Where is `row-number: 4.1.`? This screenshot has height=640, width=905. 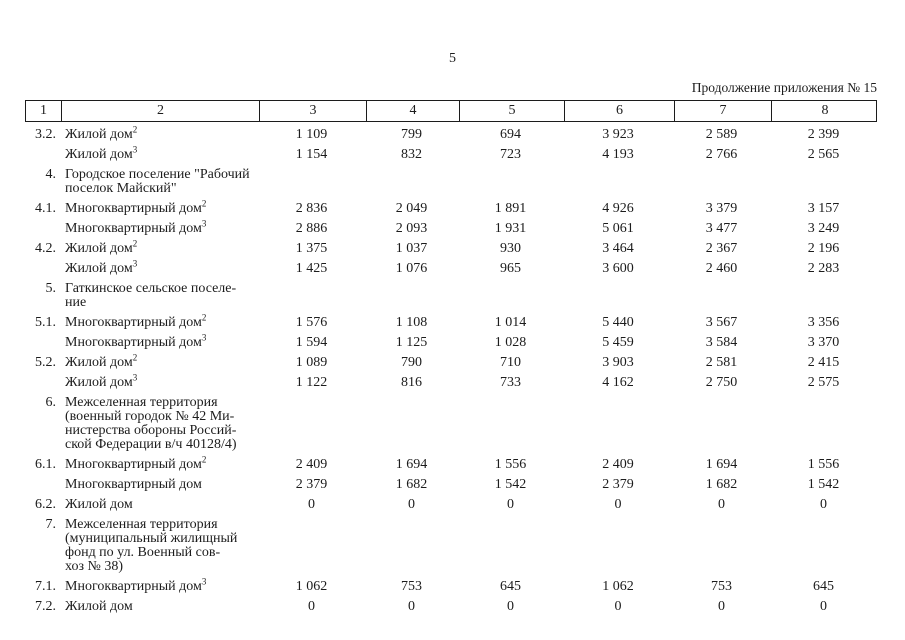 row-number: 4.1. is located at coordinates (45, 208).